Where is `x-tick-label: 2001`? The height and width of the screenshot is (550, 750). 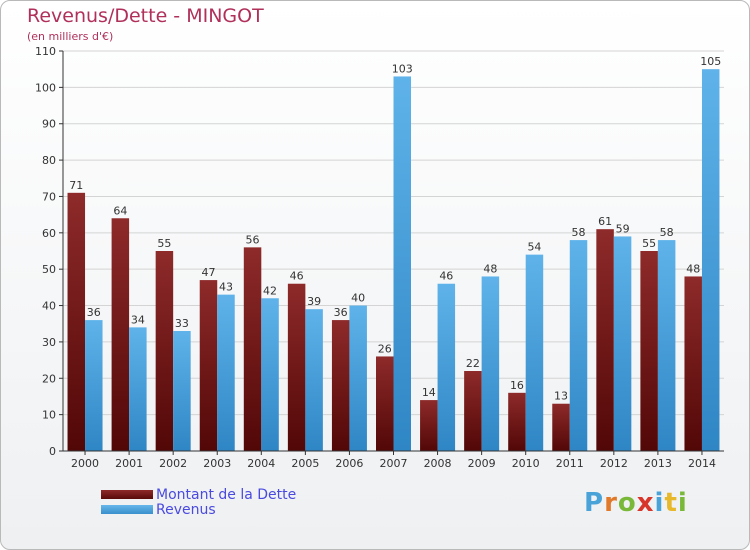
x-tick-label: 2001 is located at coordinates (129, 463).